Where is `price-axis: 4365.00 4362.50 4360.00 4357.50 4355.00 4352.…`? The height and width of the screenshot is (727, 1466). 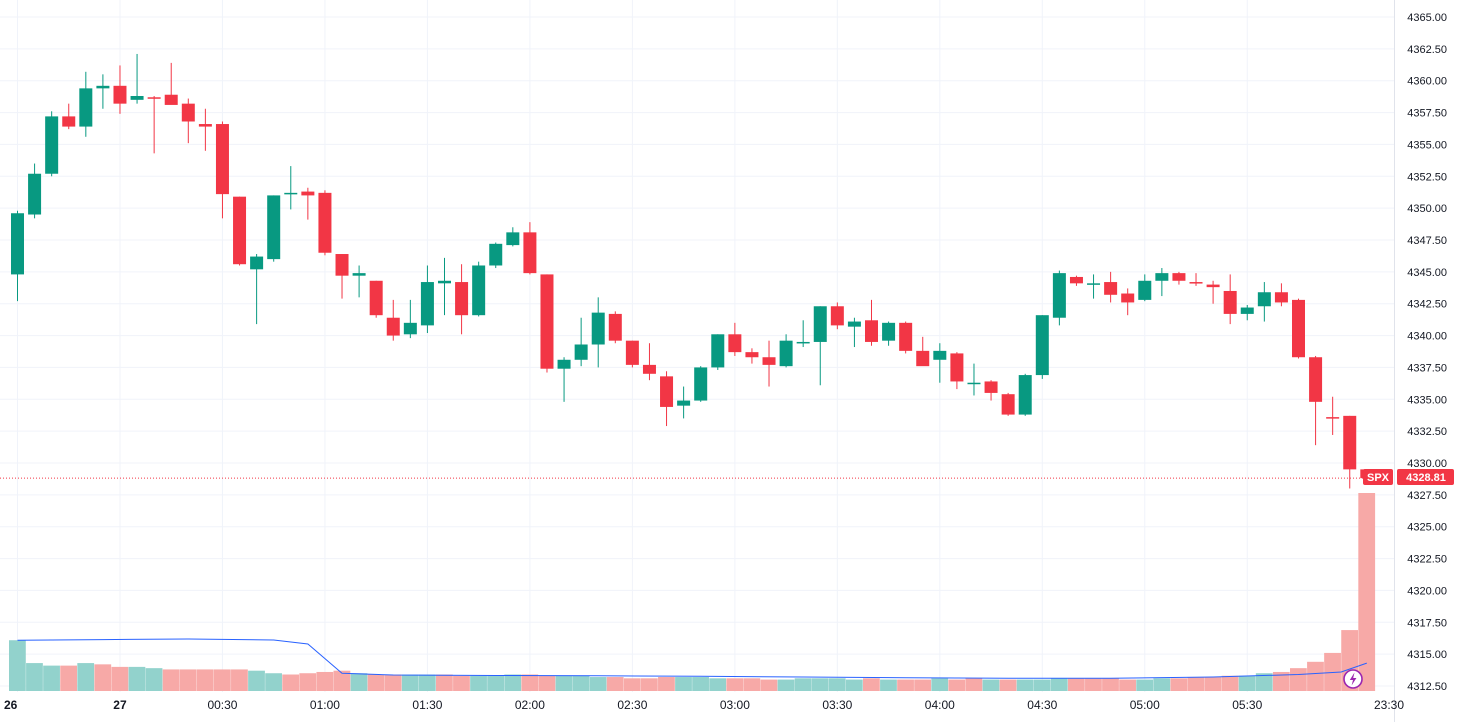
price-axis: 4365.00 4362.50 4360.00 4357.50 4355.00 4352.… is located at coordinates (1427, 352).